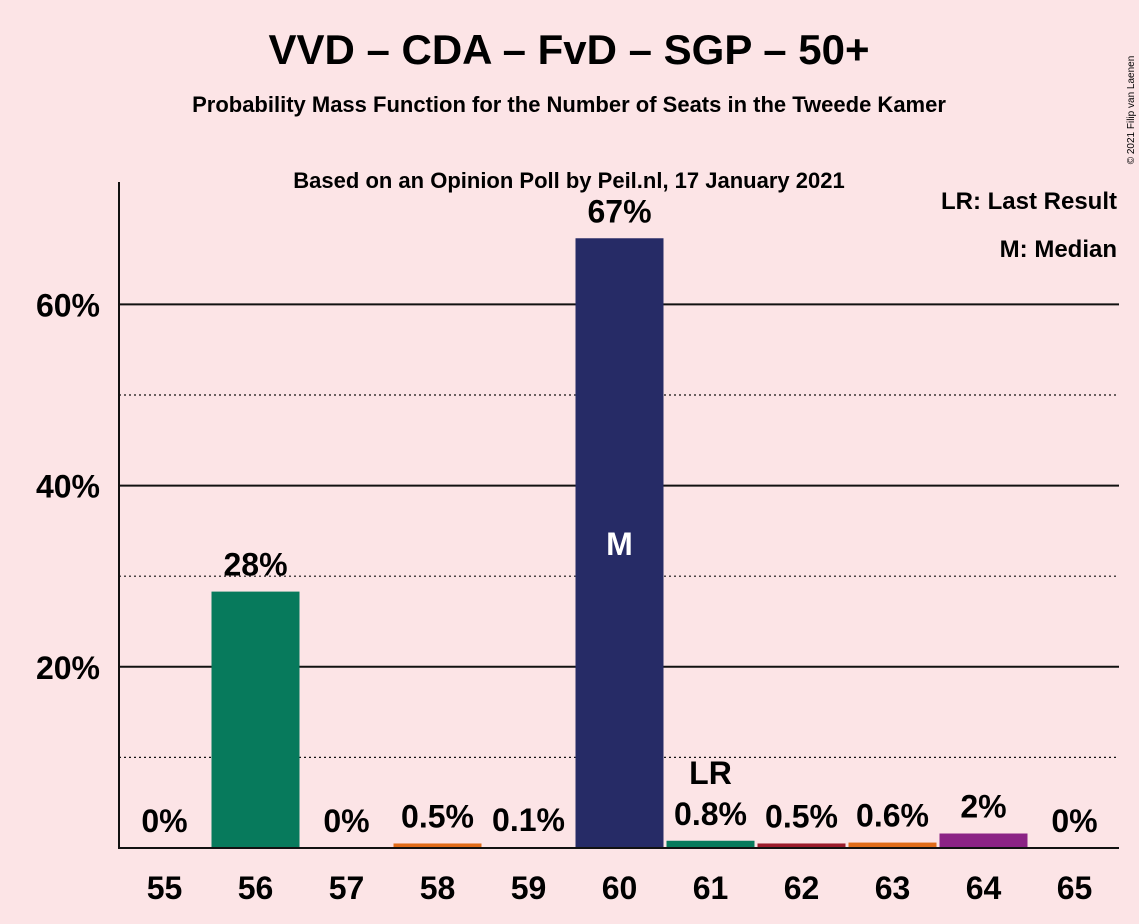 Image resolution: width=1139 pixels, height=924 pixels. What do you see at coordinates (893, 888) in the screenshot?
I see `x-tick-label-63: 63` at bounding box center [893, 888].